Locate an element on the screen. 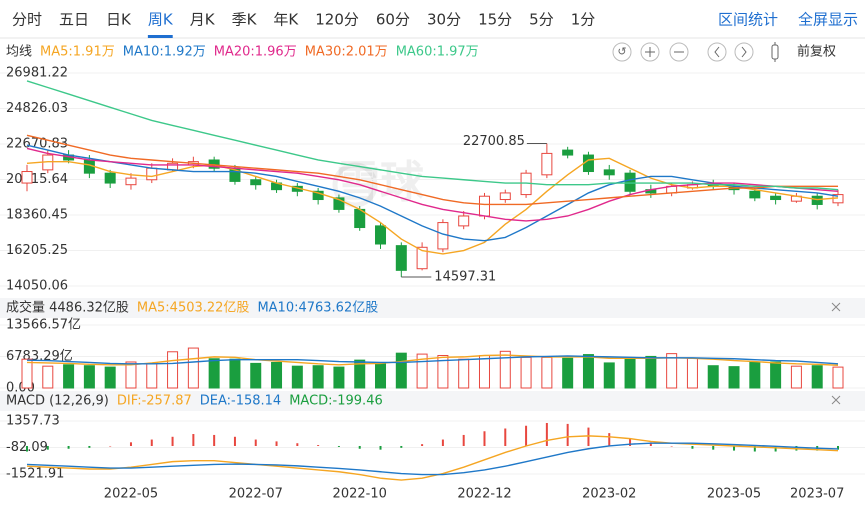 This screenshot has width=865, height=516. tab: 5分 is located at coordinates (541, 20).